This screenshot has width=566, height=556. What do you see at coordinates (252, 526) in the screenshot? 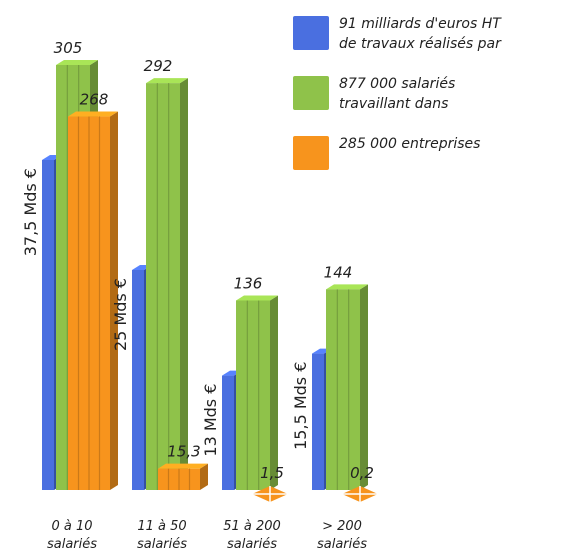
I see `category-label: 51 à 200` at bounding box center [252, 526].